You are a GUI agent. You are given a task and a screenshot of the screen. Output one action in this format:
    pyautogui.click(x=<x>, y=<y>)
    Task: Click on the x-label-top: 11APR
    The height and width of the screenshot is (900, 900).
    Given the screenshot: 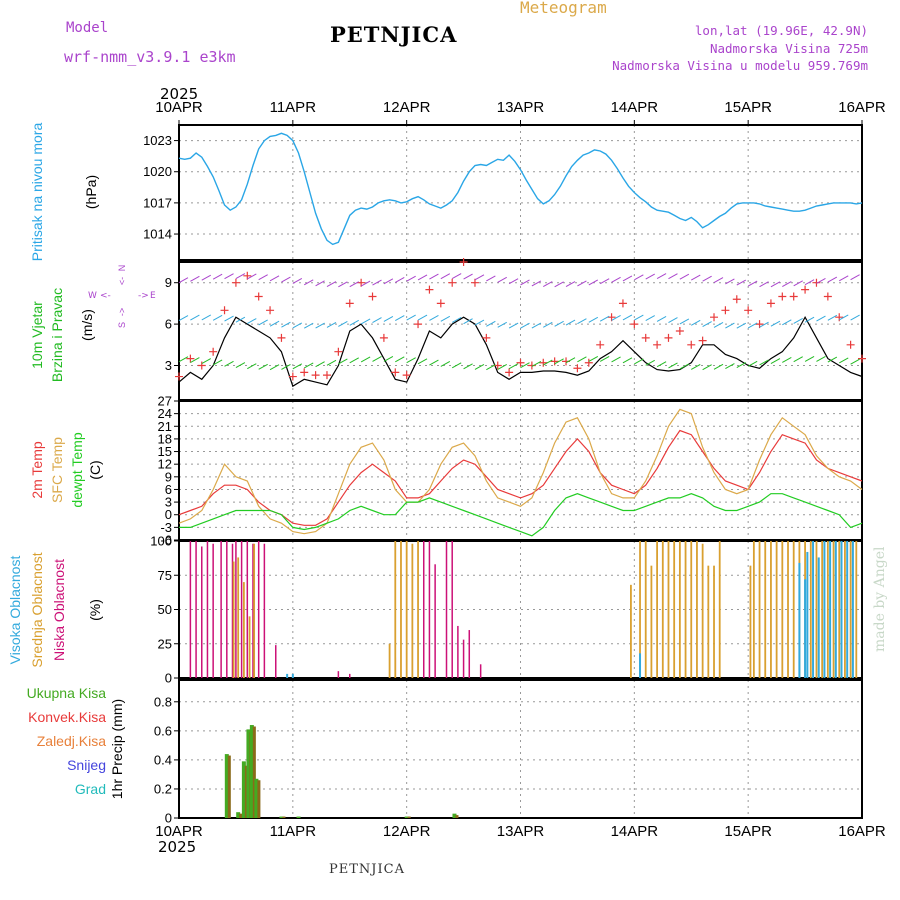 What is the action you would take?
    pyautogui.click(x=293, y=107)
    